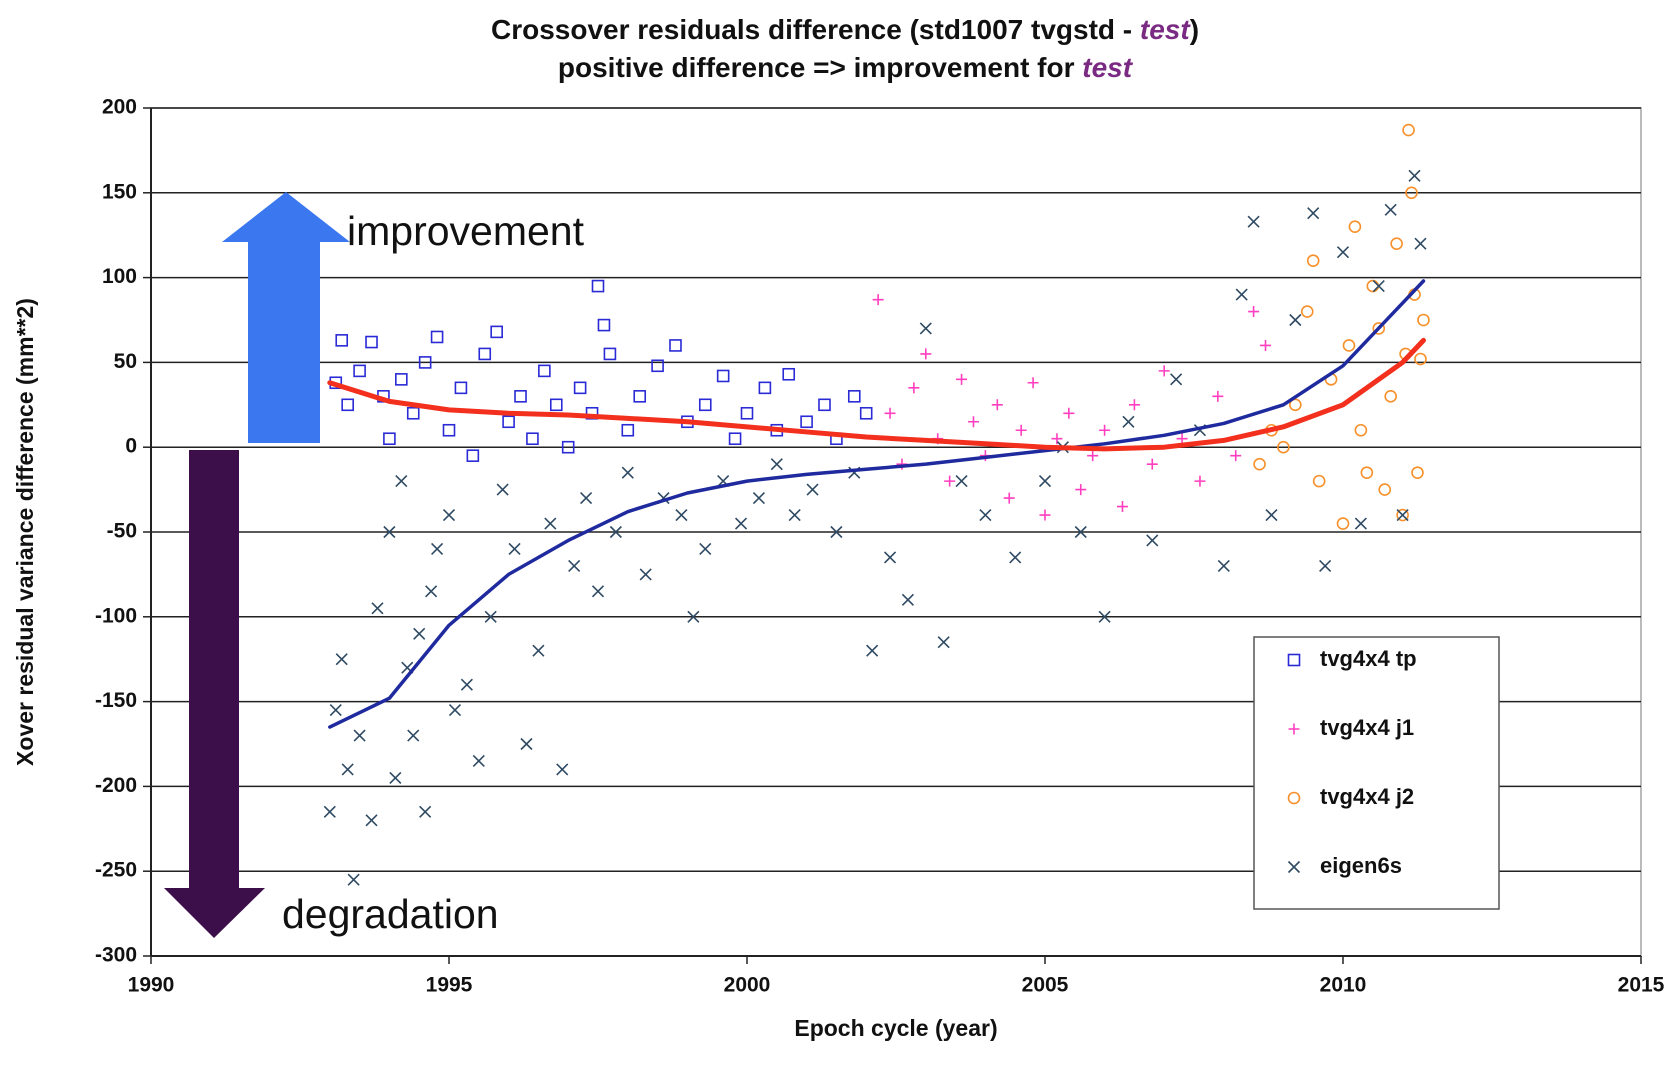  Describe the element at coordinates (116, 870) in the screenshot. I see `y-tick-label: -250` at that location.